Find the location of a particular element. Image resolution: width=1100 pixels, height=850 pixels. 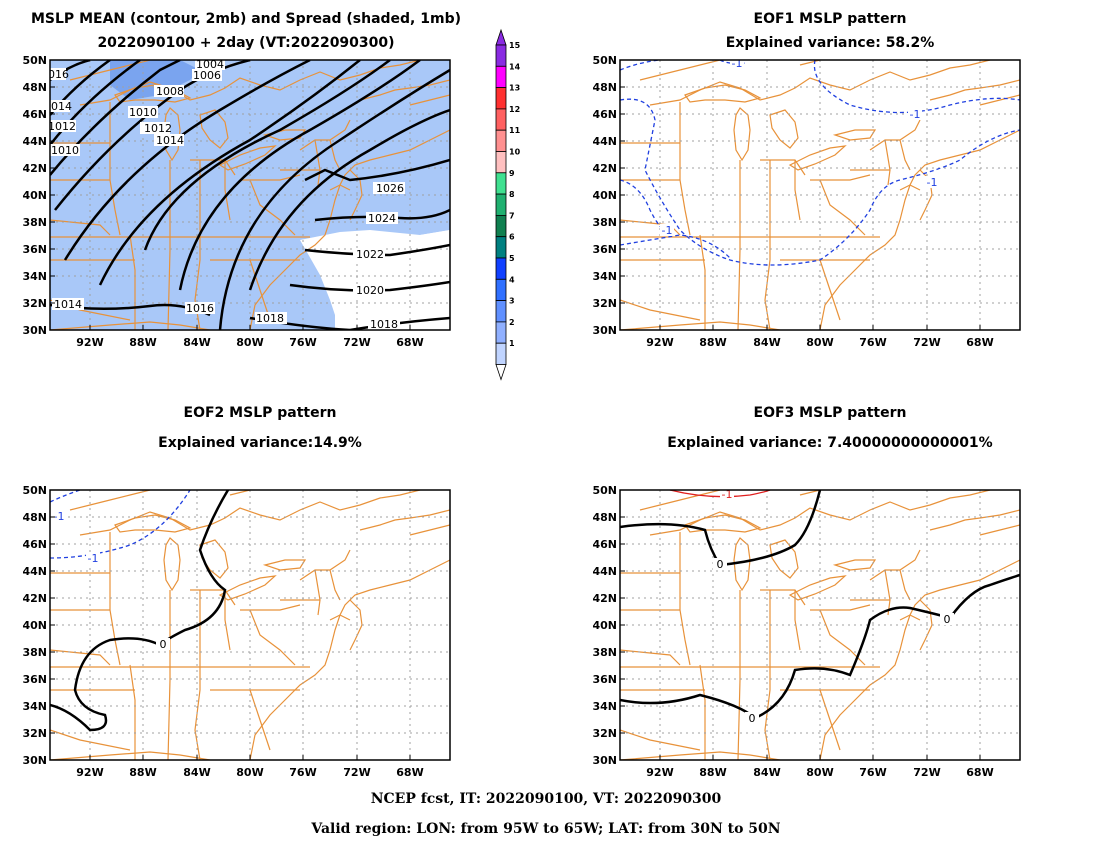

eof1-panel: -1 -1 -1 -1 is located at coordinates (820, 195).